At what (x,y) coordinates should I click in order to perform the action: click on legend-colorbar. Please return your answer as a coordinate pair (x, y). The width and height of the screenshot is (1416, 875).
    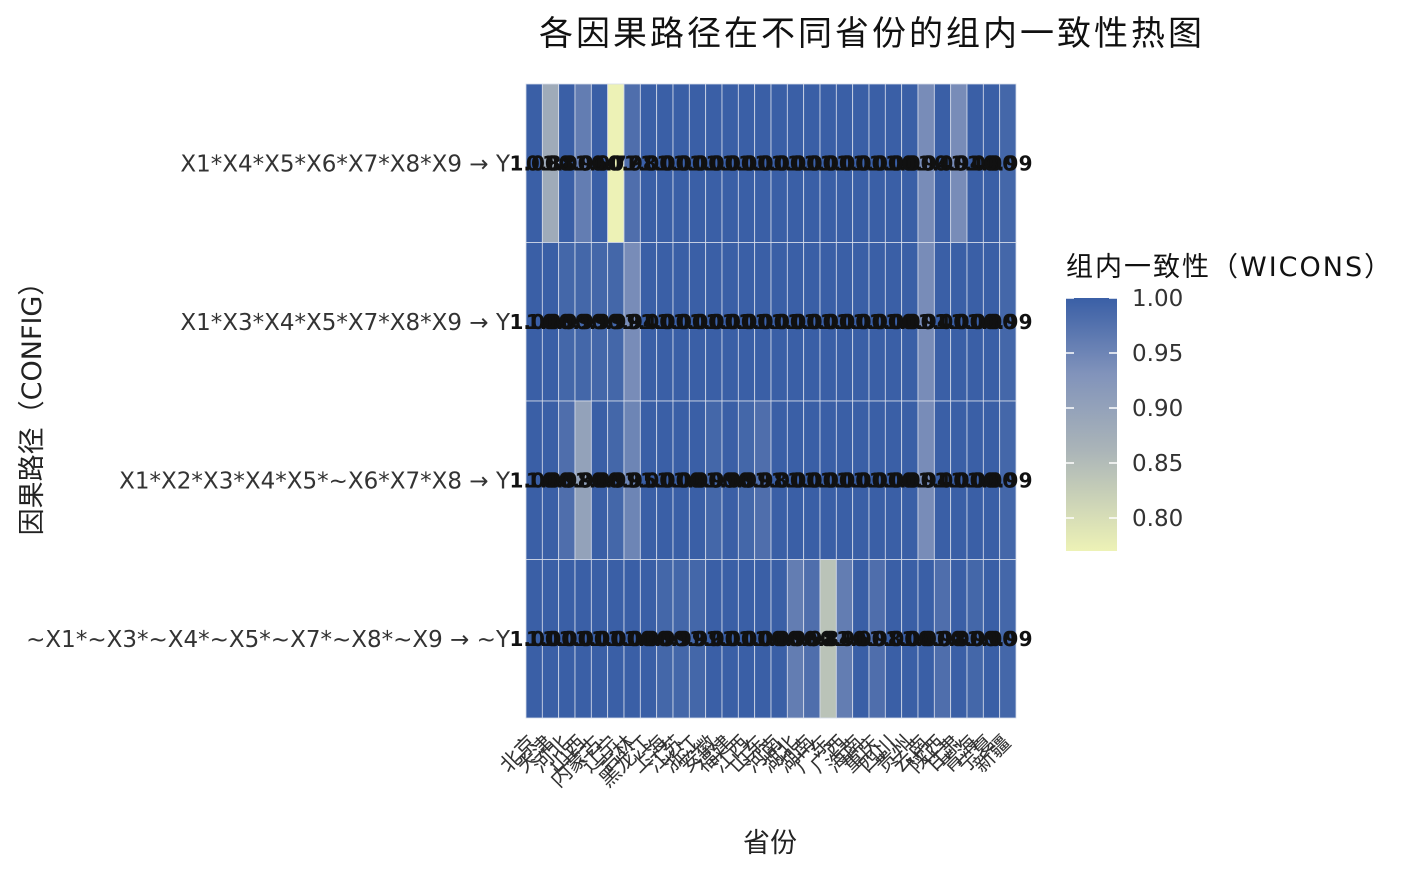
    Looking at the image, I should click on (1091, 424).